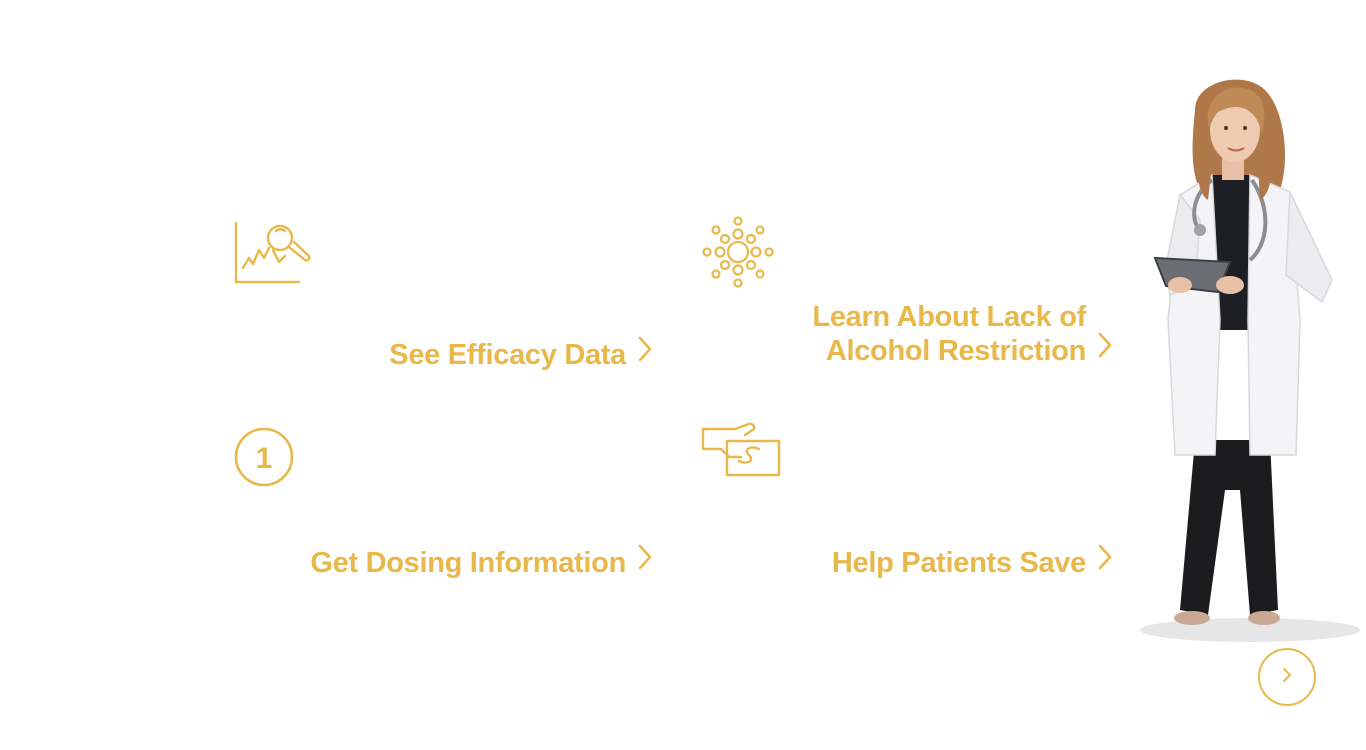 This screenshot has width=1366, height=750. I want to click on see-efficacy-data-link: See Efficacy Data, so click(476, 352).